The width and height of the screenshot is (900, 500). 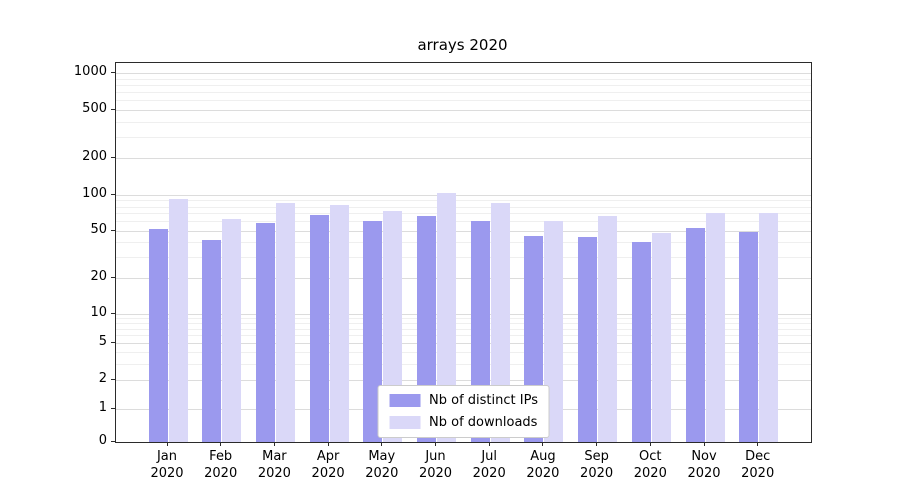 I want to click on x-axis-label: Feb 2020, so click(x=221, y=465).